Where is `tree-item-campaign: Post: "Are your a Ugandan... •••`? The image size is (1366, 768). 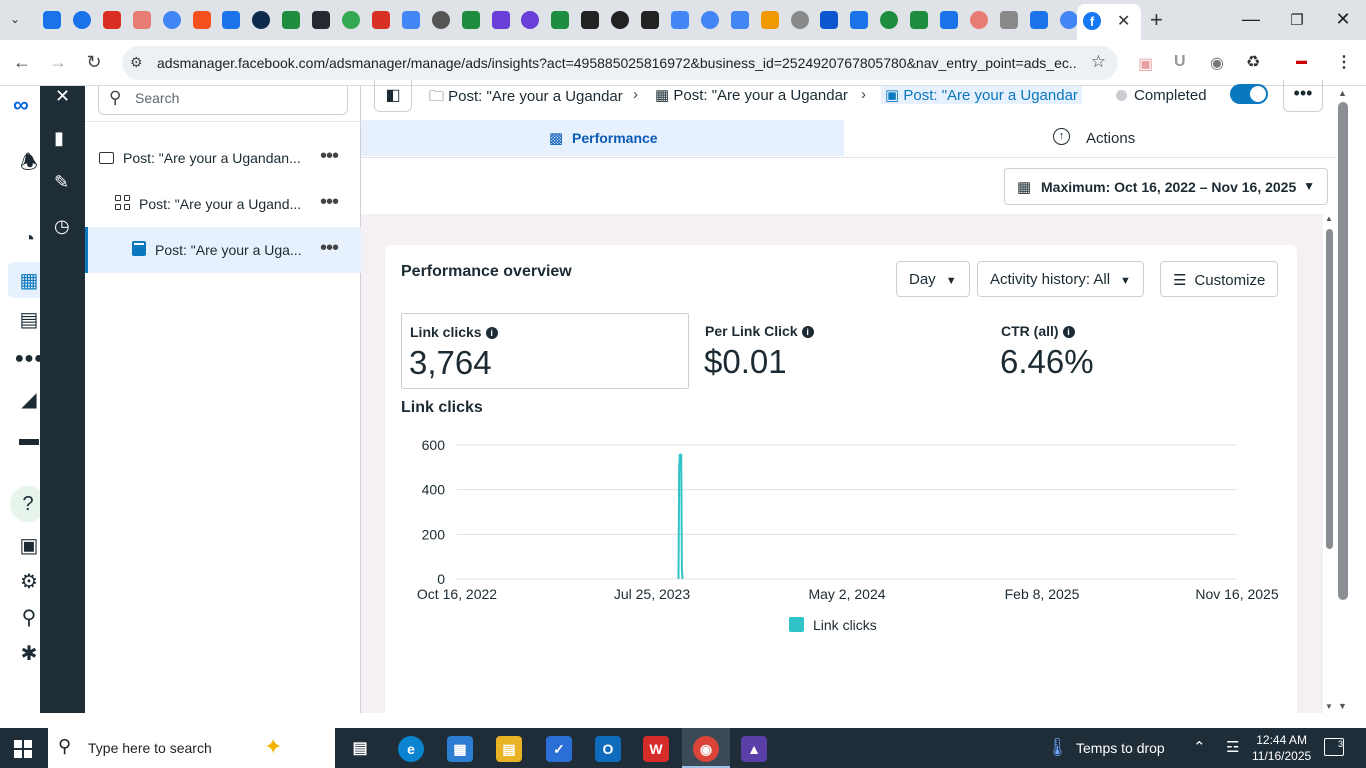
tree-item-campaign: Post: "Are your a Ugandan... ••• is located at coordinates (223, 158).